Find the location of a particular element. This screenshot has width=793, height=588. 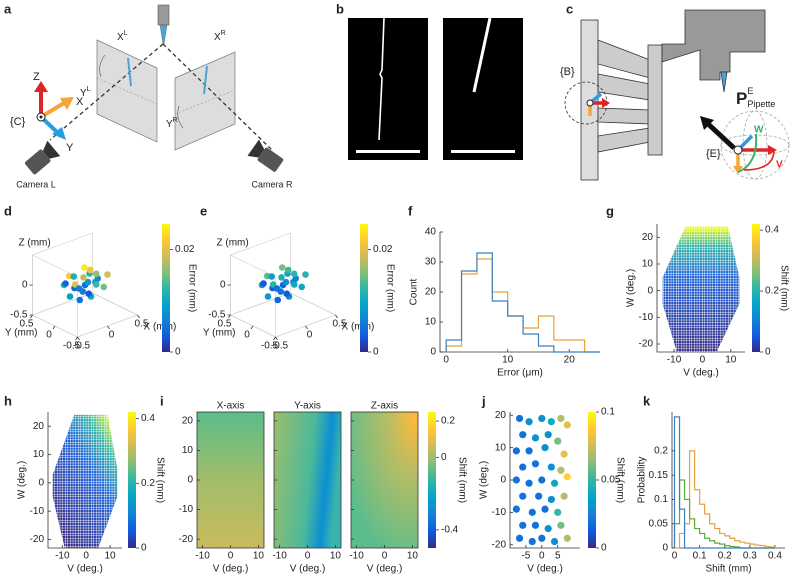

map-z is located at coordinates (384, 480).